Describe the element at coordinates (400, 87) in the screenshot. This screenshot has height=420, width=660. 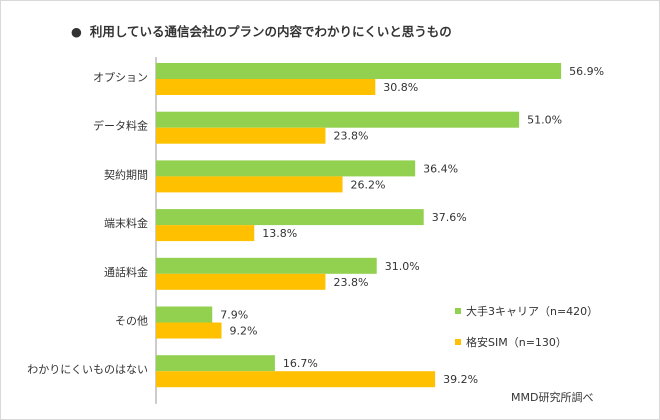
I see `data-label-series2: 30.8%` at that location.